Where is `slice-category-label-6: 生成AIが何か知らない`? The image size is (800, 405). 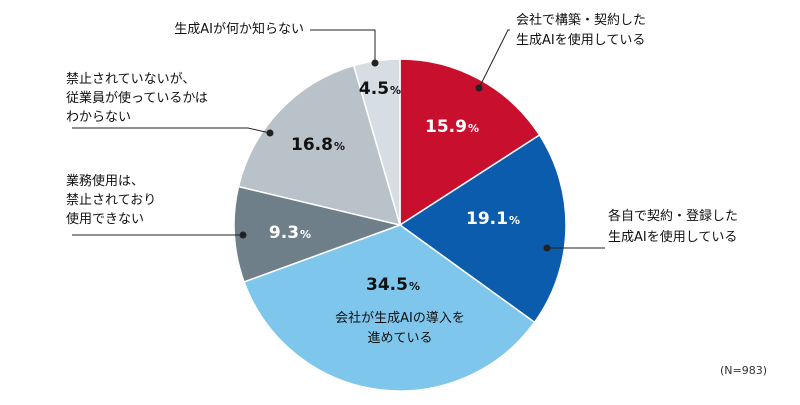
slice-category-label-6: 生成AIが何か知らない is located at coordinates (239, 29).